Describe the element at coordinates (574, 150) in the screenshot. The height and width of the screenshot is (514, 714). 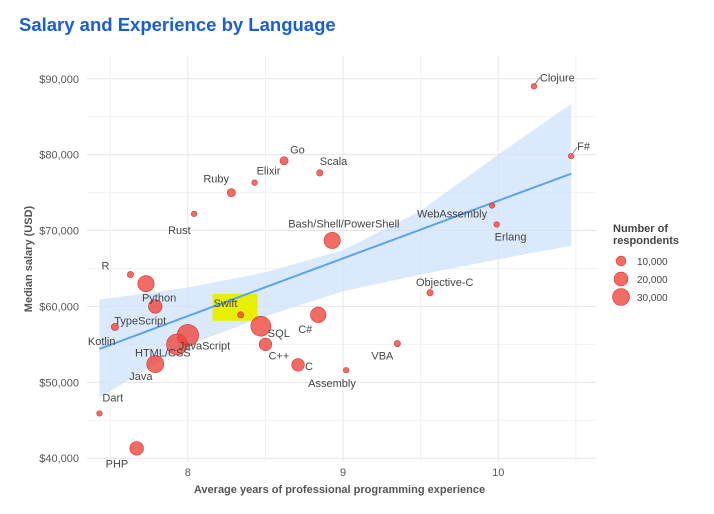
I see `leader-f` at that location.